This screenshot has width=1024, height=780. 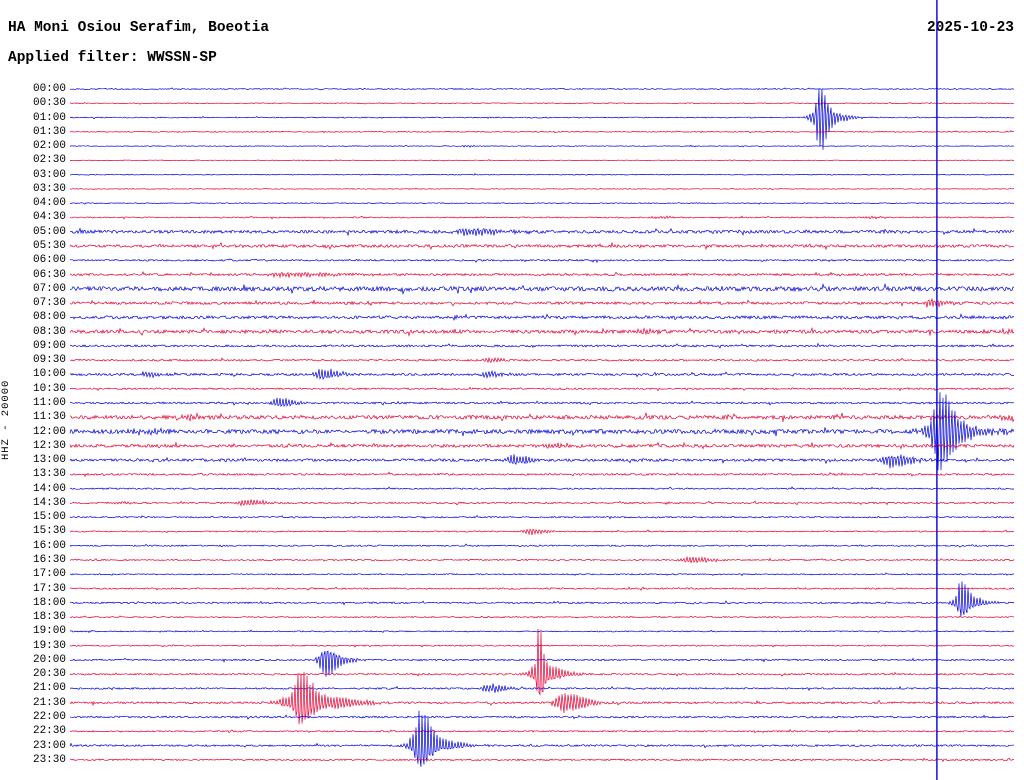 What do you see at coordinates (542, 389) in the screenshot?
I see `trace-row-10:30` at bounding box center [542, 389].